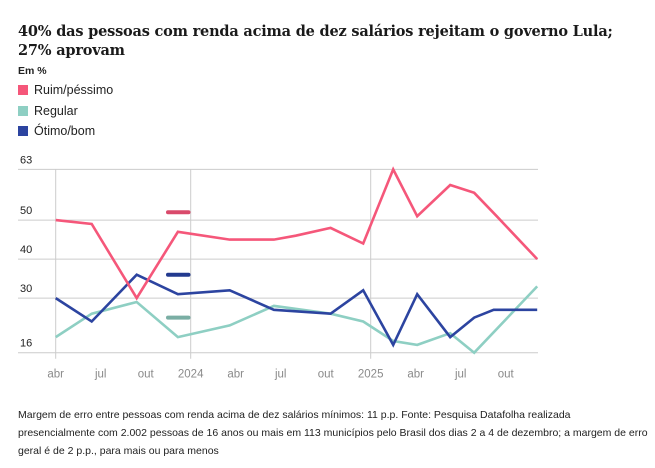 The height and width of the screenshot is (468, 655). I want to click on legend-label: Ruim/péssimo, so click(74, 90).